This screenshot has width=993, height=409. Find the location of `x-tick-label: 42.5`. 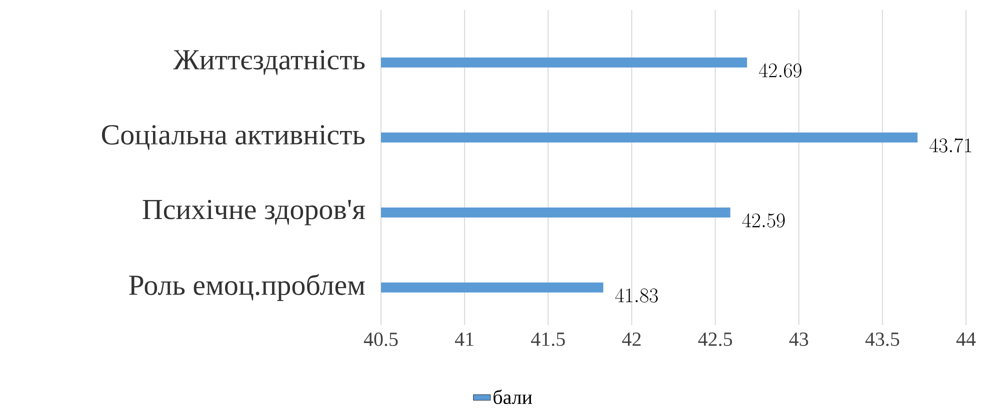

x-tick-label: 42.5 is located at coordinates (715, 339).